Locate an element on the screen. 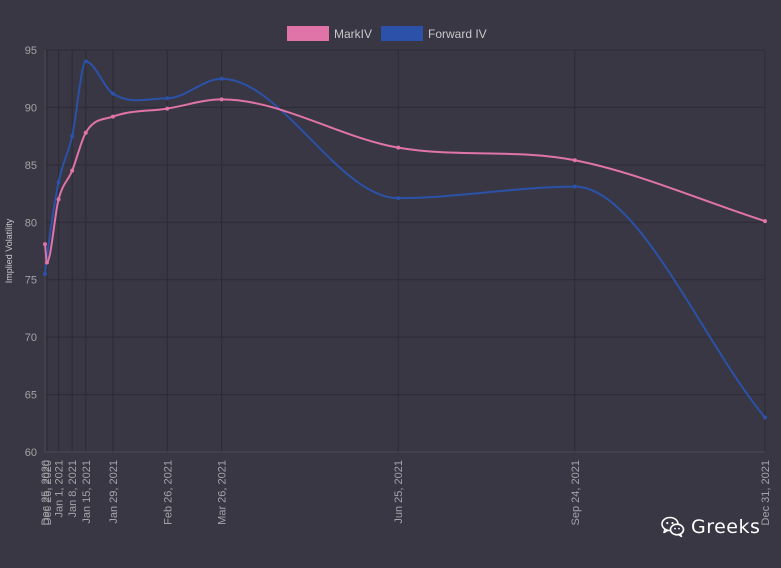  x-tick-label: Dec 25, 2020 is located at coordinates (46, 492).